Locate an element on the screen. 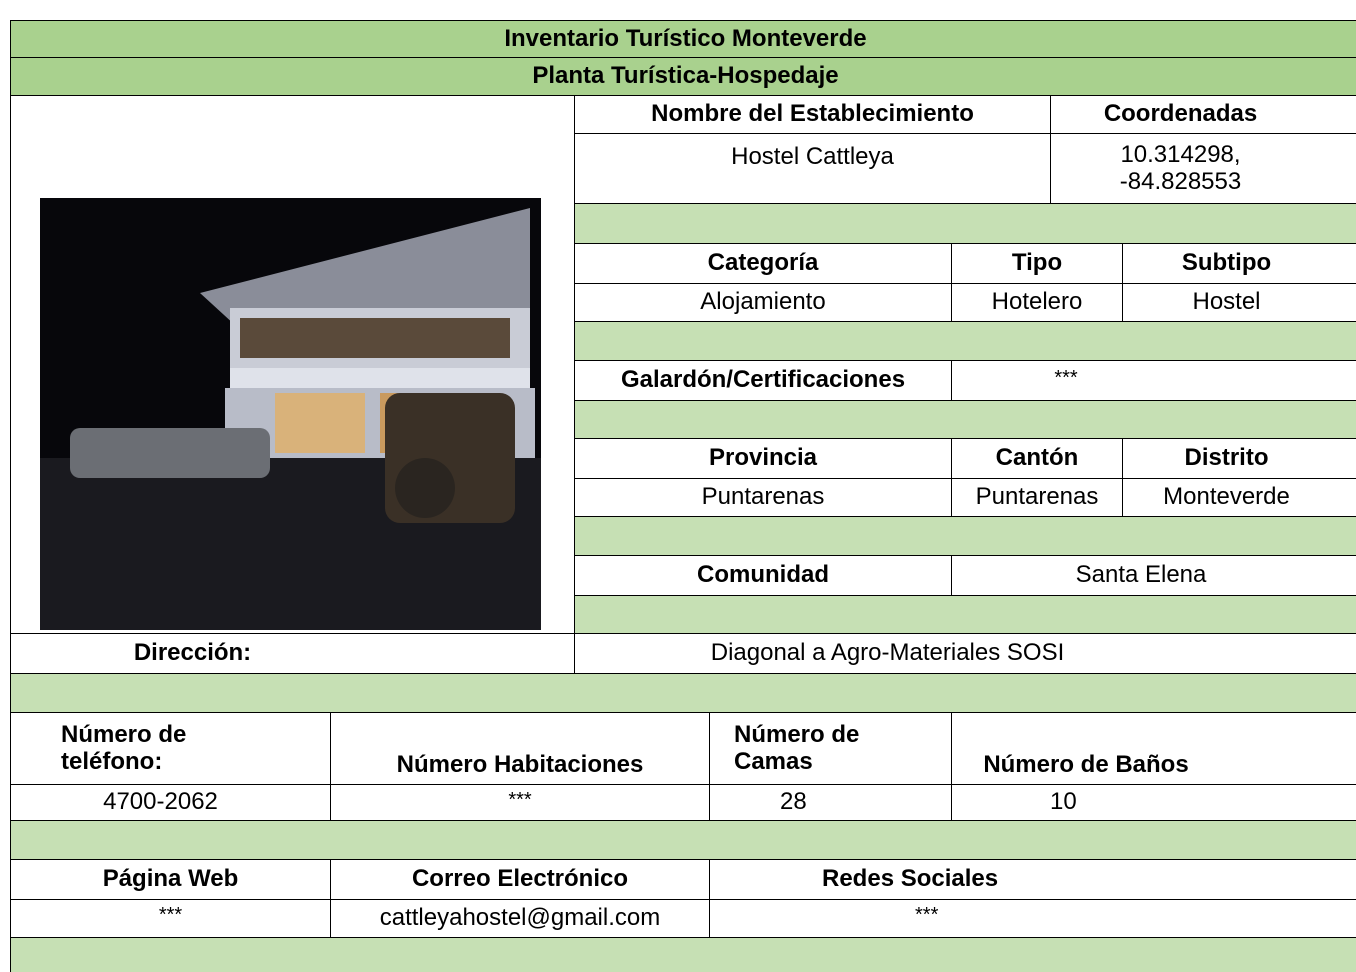 Image resolution: width=1356 pixels, height=972 pixels. text: Correo Electrónico is located at coordinates (520, 879).